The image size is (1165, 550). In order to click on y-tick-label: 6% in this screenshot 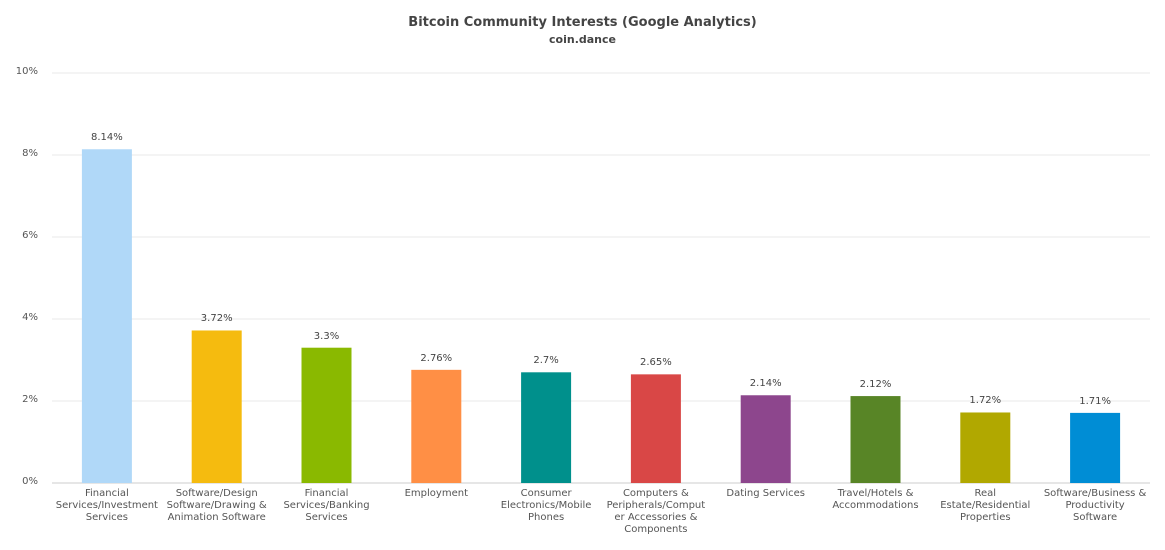, I will do `click(30, 235)`.